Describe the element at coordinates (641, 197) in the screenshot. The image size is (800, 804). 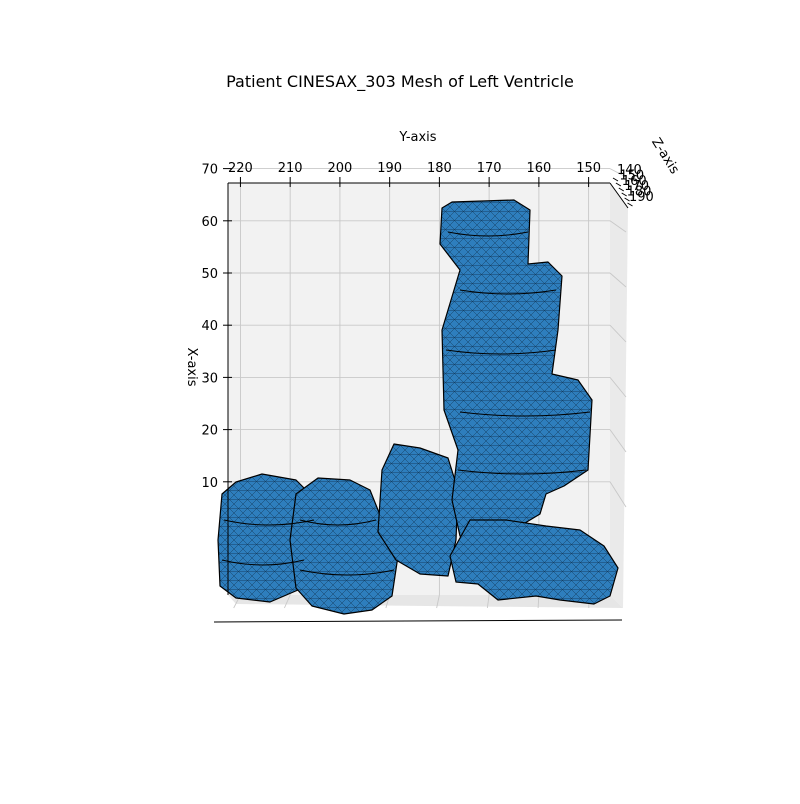
I see `z-tick-label: 190` at that location.